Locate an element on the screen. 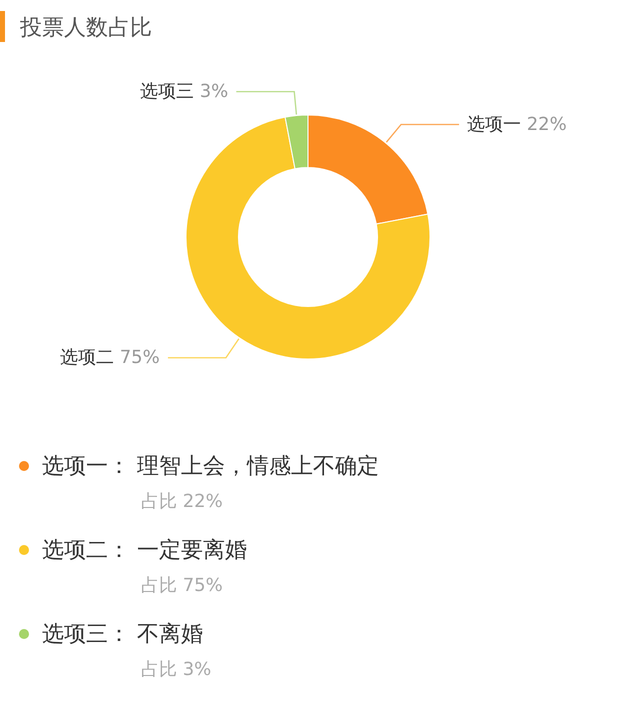  data-label: 3% is located at coordinates (214, 91).